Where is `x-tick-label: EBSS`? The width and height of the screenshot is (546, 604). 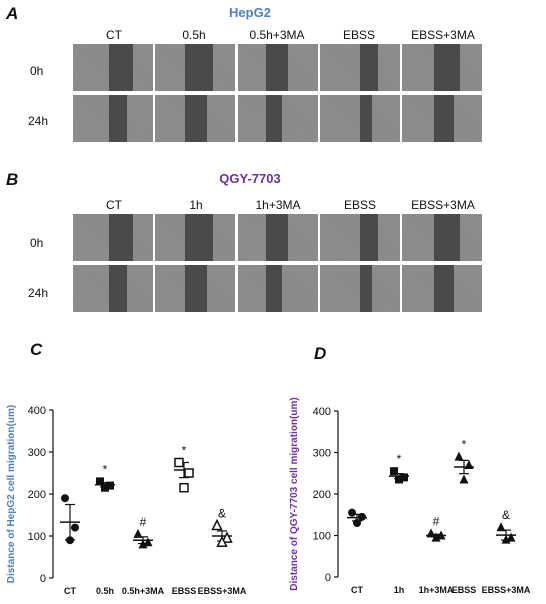 x-tick-label: EBSS is located at coordinates (184, 591).